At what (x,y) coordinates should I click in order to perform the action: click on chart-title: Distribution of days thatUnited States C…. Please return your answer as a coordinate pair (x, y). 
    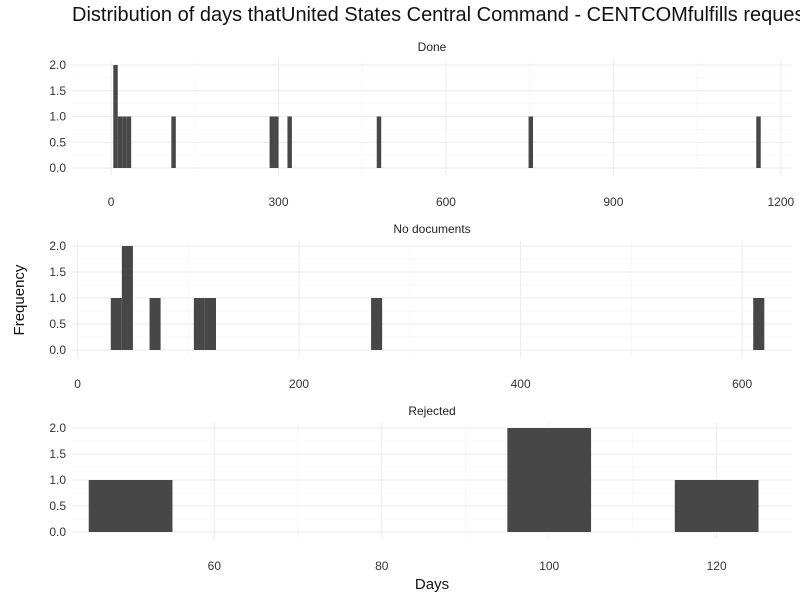
    Looking at the image, I should click on (436, 15).